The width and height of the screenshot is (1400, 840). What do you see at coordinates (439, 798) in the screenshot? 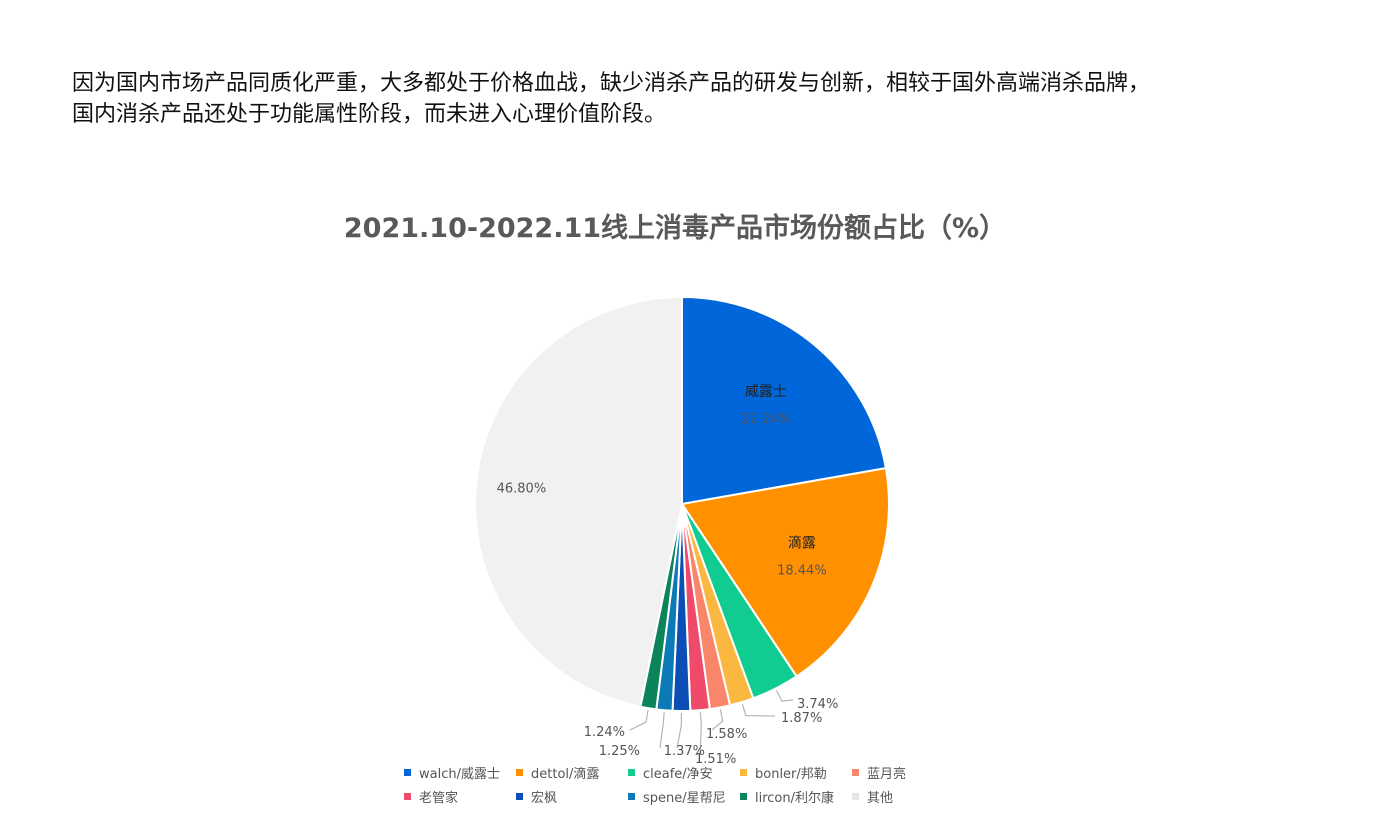
I see `legend-label: 老管家` at bounding box center [439, 798].